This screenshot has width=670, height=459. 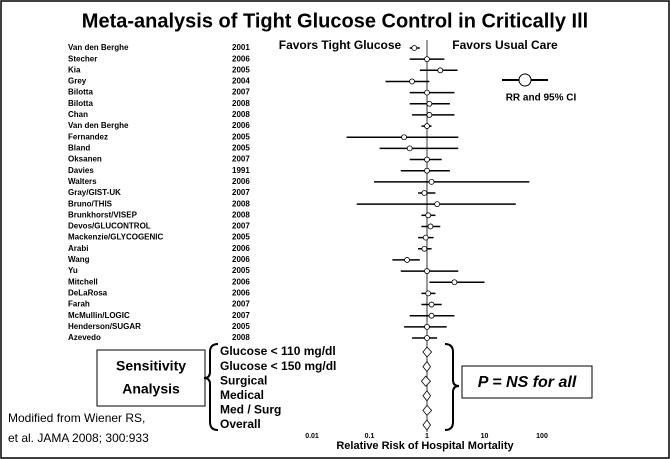 I want to click on study-name: Yu, so click(x=73, y=270).